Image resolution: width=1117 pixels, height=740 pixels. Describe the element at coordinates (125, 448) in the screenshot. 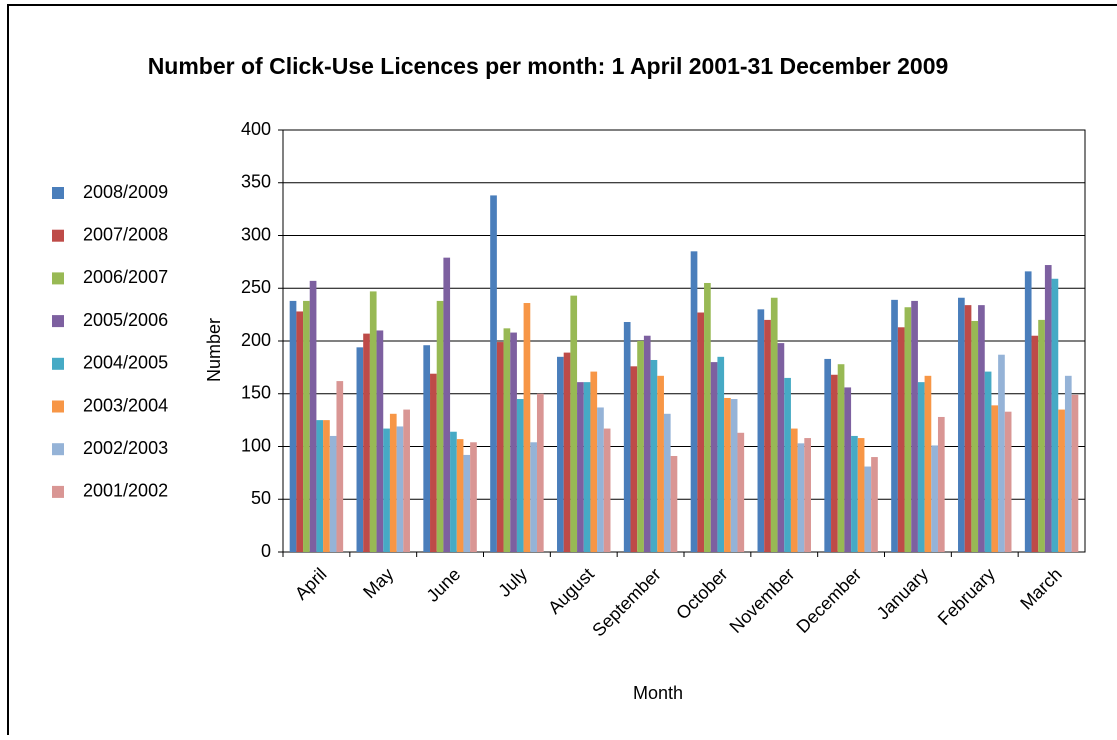

I see `legend-label: 2002/2003` at that location.